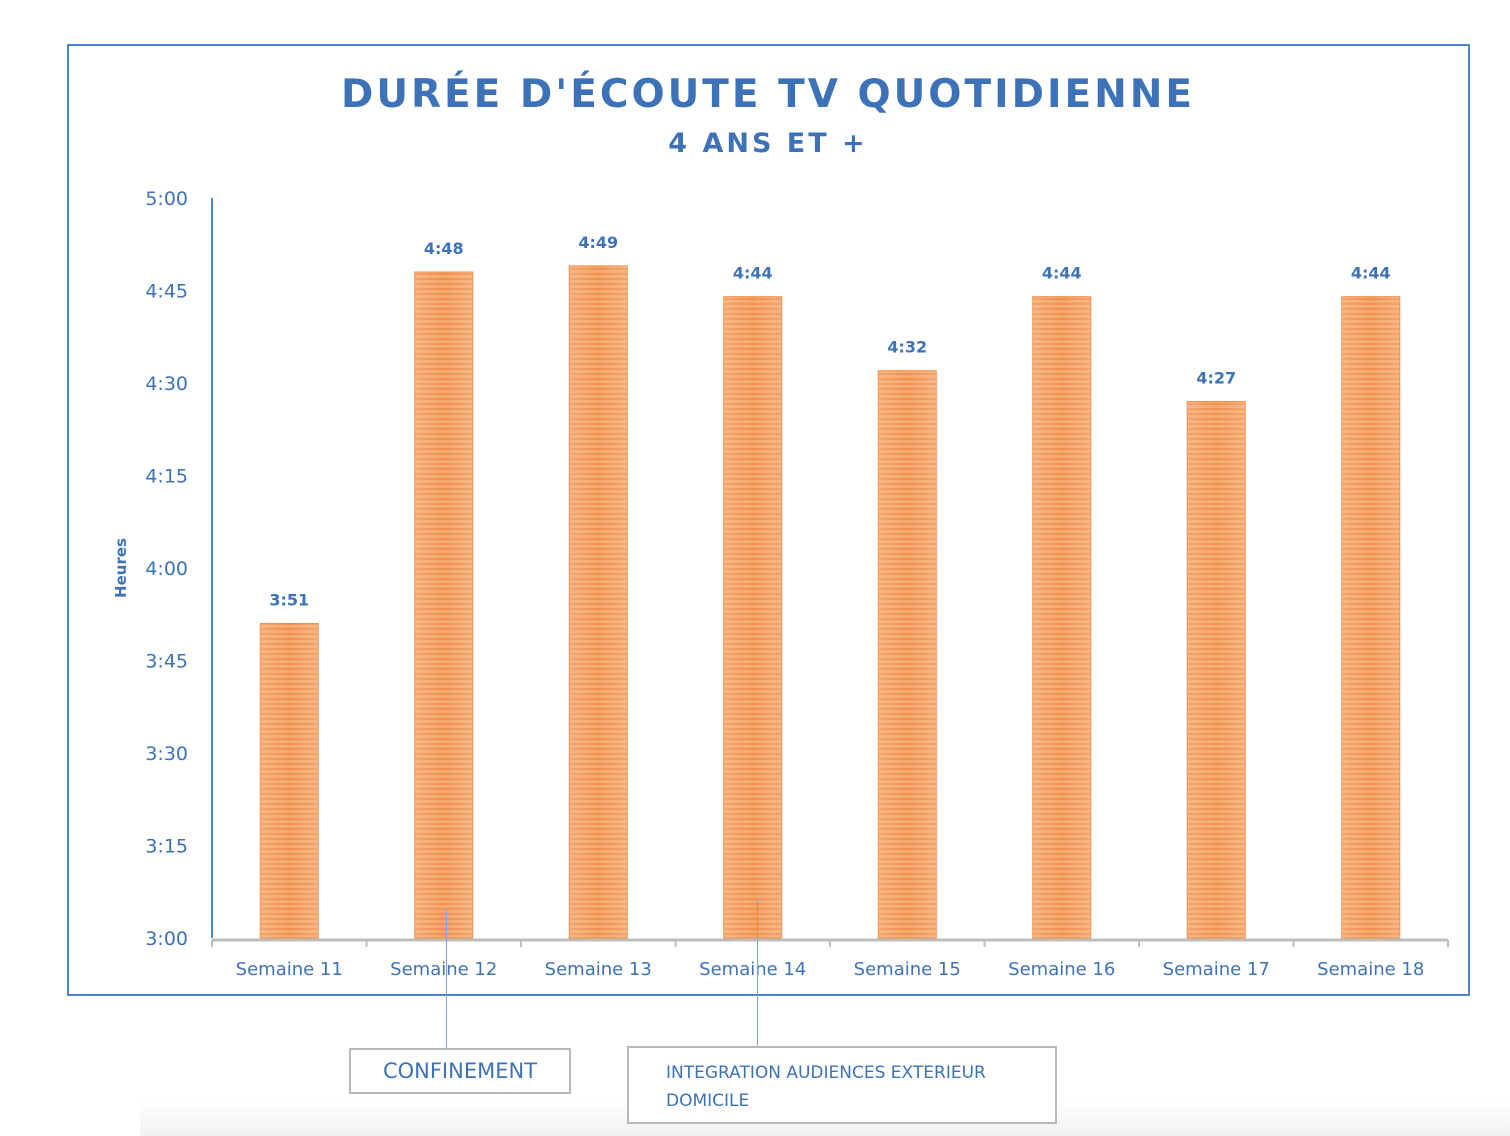  What do you see at coordinates (1061, 969) in the screenshot?
I see `x-category-label: Semaine 16` at bounding box center [1061, 969].